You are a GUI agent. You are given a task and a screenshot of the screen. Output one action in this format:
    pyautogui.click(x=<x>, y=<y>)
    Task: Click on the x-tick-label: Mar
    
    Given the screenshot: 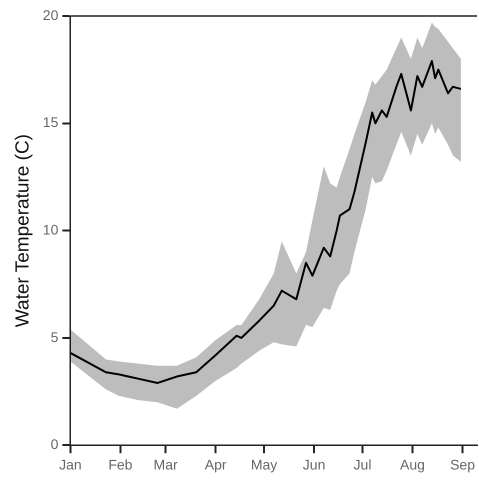 What is the action you would take?
    pyautogui.click(x=166, y=464)
    